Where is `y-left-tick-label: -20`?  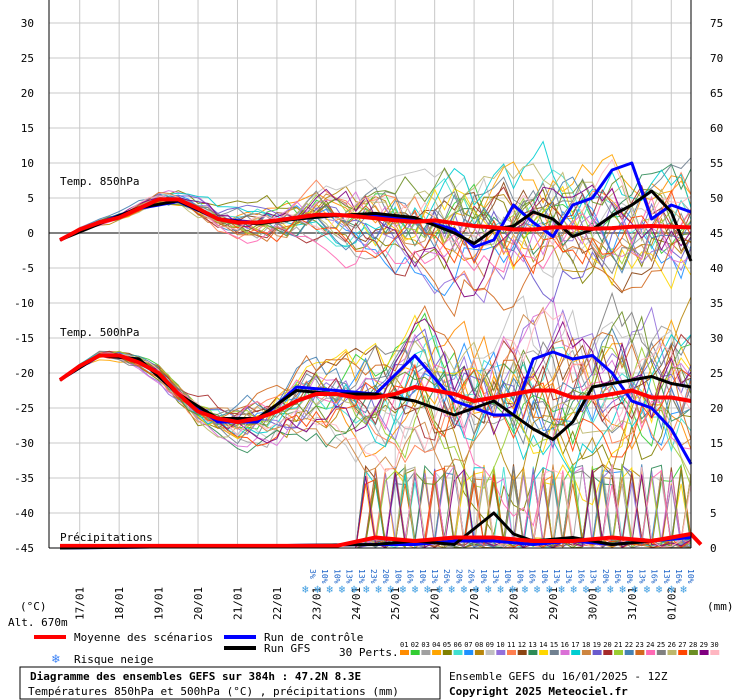 y-left-tick-label: -20 is located at coordinates (24, 373).